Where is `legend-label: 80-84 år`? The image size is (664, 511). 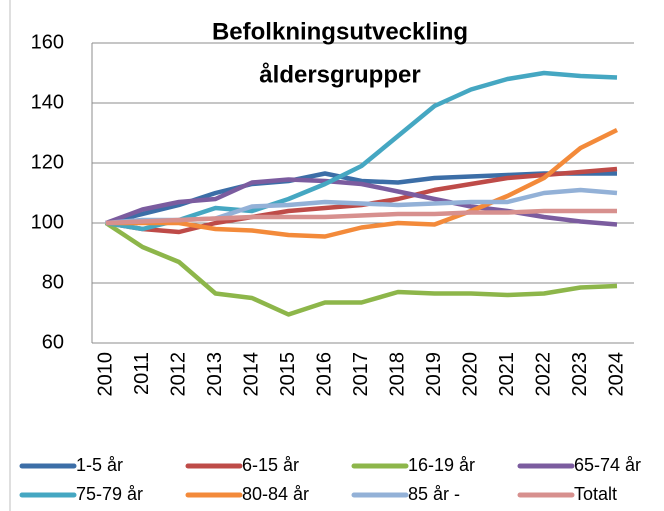
legend-label: 80-84 år is located at coordinates (275, 494).